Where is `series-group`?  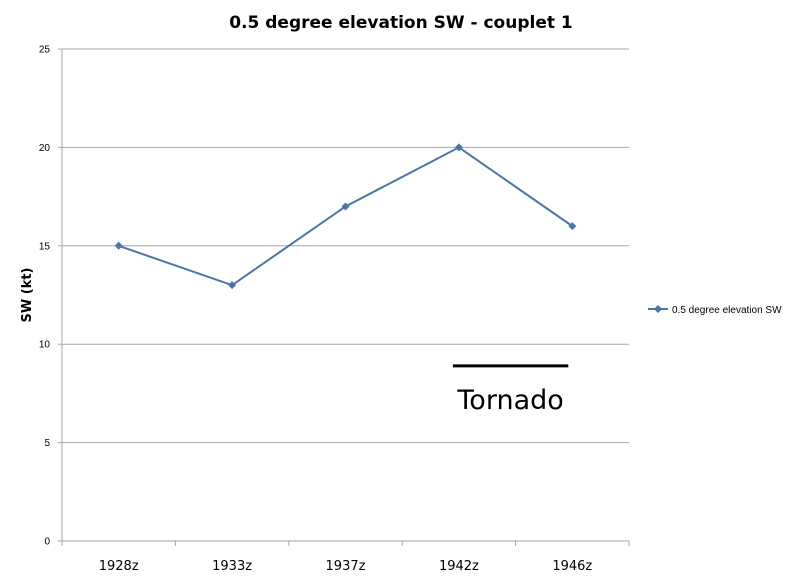
series-group is located at coordinates (345, 216).